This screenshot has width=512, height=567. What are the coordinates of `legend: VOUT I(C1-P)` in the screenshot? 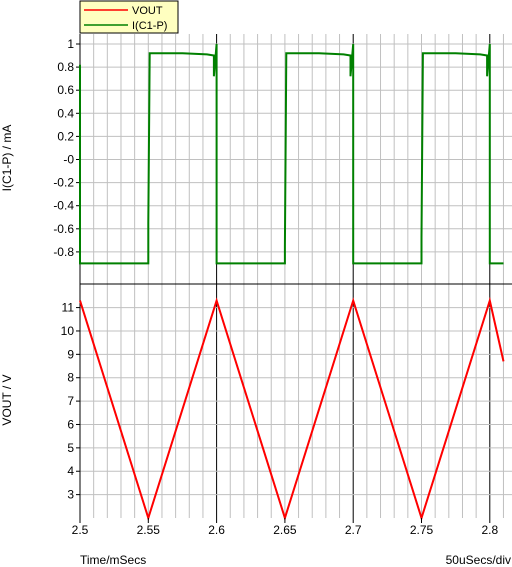 It's located at (129, 17).